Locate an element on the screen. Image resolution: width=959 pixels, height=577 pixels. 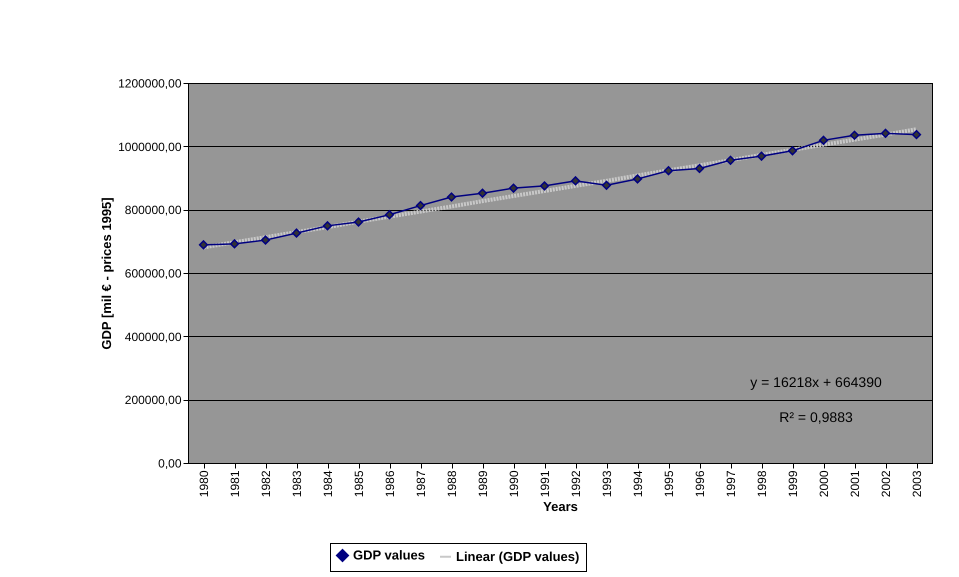
y-tick-label: 0,00 is located at coordinates (170, 463).